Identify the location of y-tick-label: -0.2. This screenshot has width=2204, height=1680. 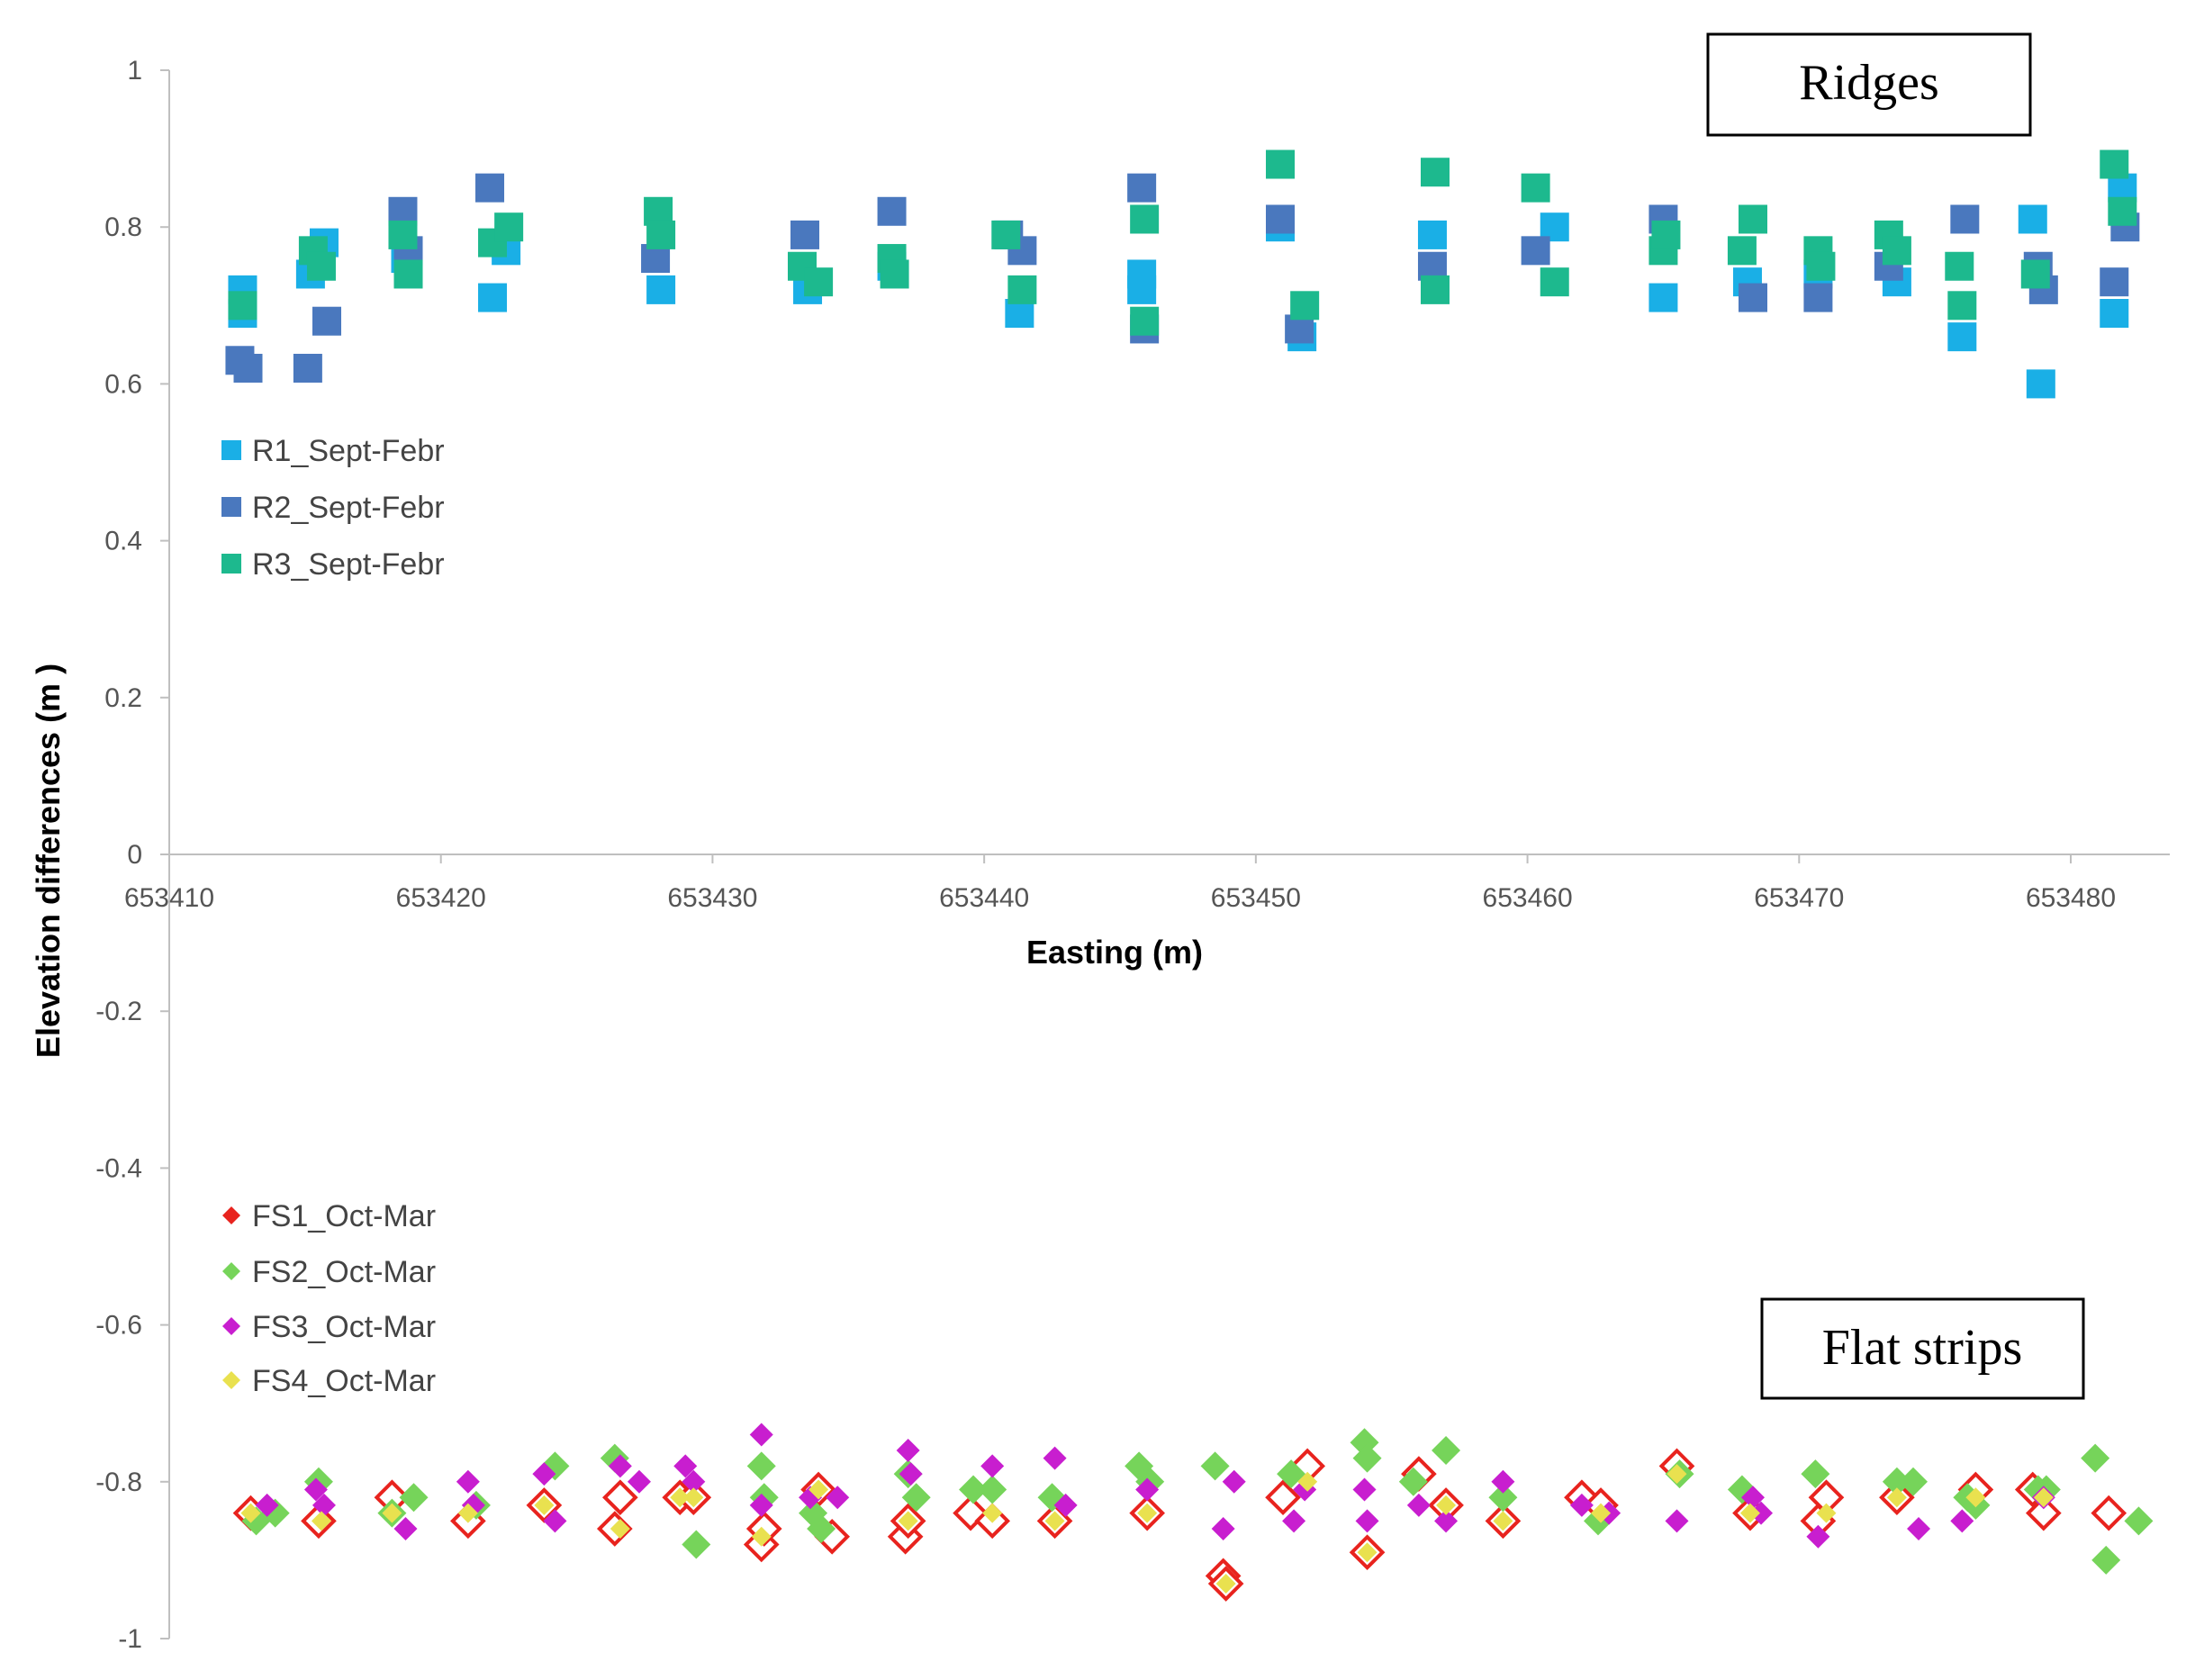
(118, 1011).